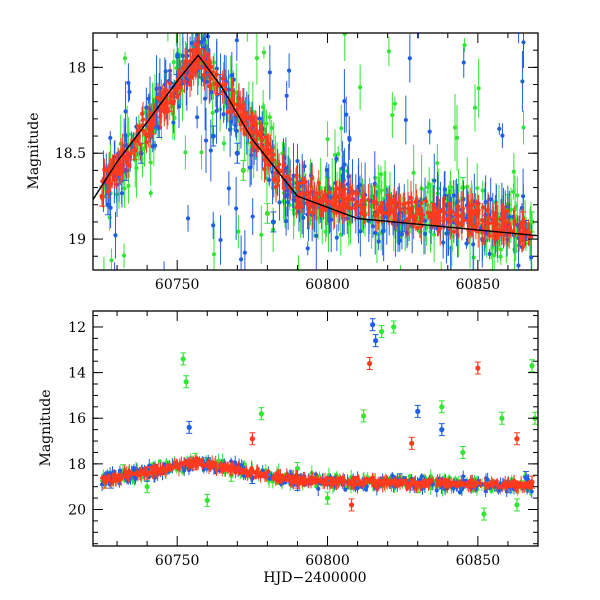 The width and height of the screenshot is (600, 600). Describe the element at coordinates (77, 240) in the screenshot. I see `y-tick-label: 19` at that location.